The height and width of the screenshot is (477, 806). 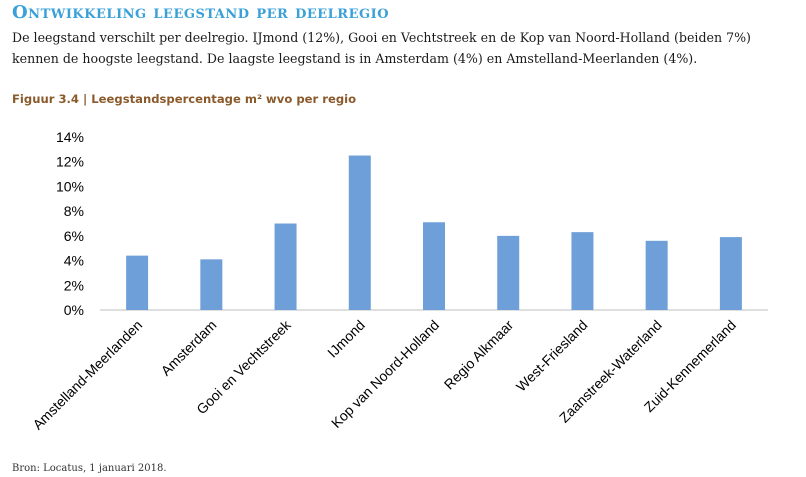 I want to click on y-tick-label: 2%, so click(x=74, y=285).